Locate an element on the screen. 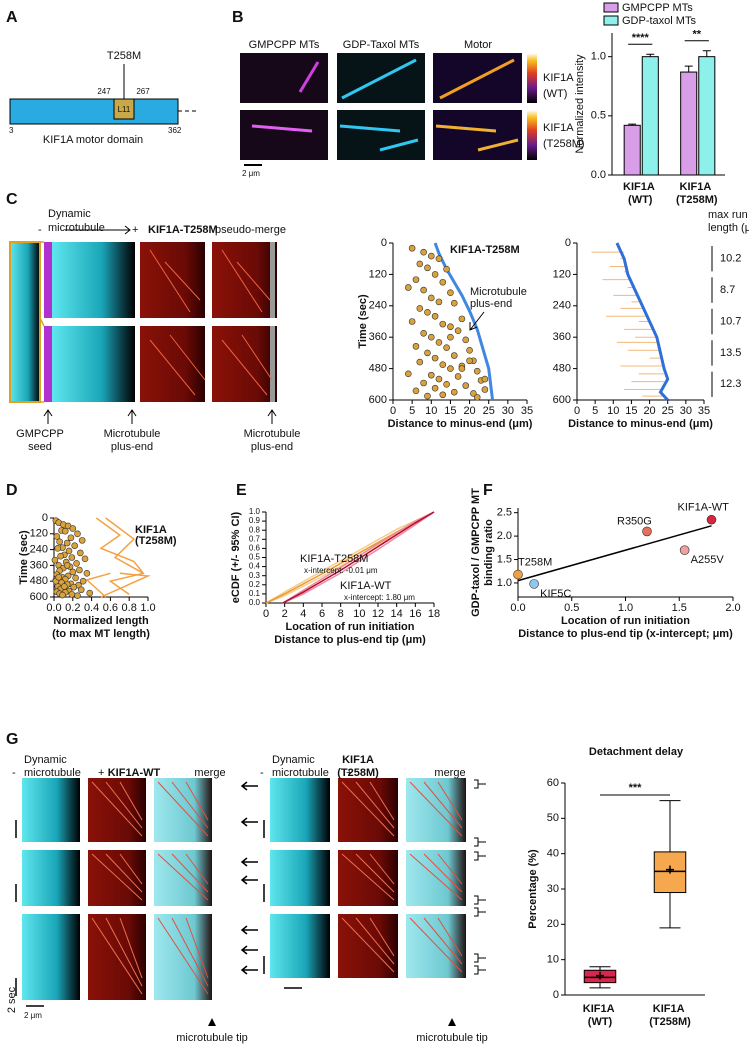  kymo-annotation: Microtubule is located at coordinates (272, 434).